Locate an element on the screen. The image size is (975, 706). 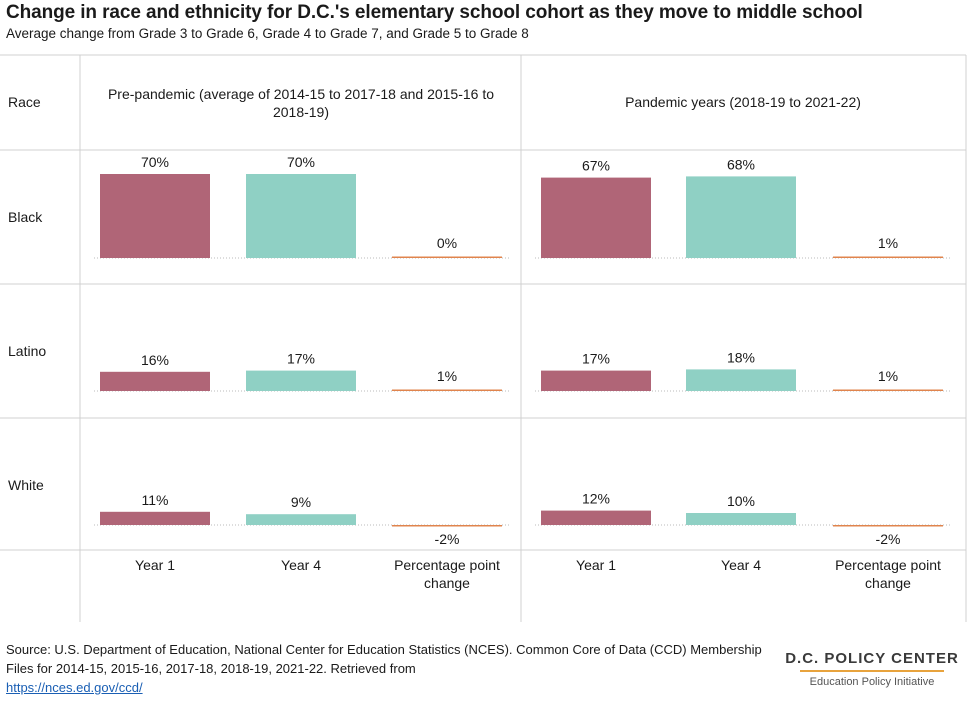
row-header-label: Race is located at coordinates (24, 102).